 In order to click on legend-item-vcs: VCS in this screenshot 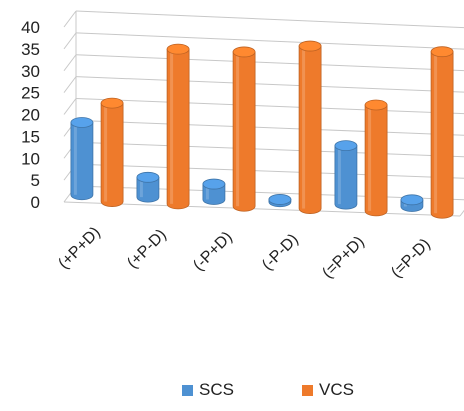, I will do `click(328, 390)`.